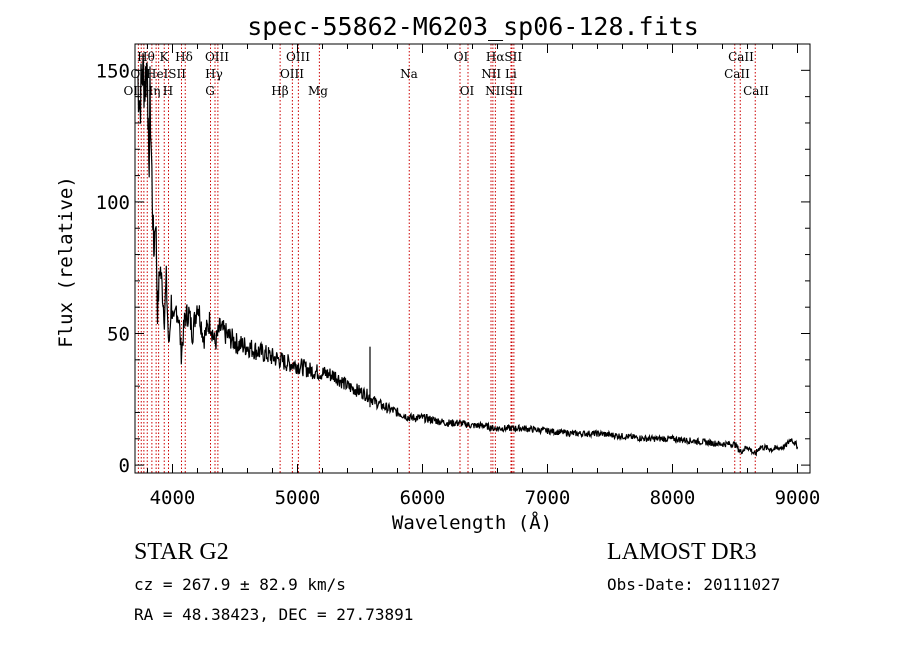 This screenshot has height=649, width=900. What do you see at coordinates (181, 552) in the screenshot?
I see `object-class: STAR G2` at bounding box center [181, 552].